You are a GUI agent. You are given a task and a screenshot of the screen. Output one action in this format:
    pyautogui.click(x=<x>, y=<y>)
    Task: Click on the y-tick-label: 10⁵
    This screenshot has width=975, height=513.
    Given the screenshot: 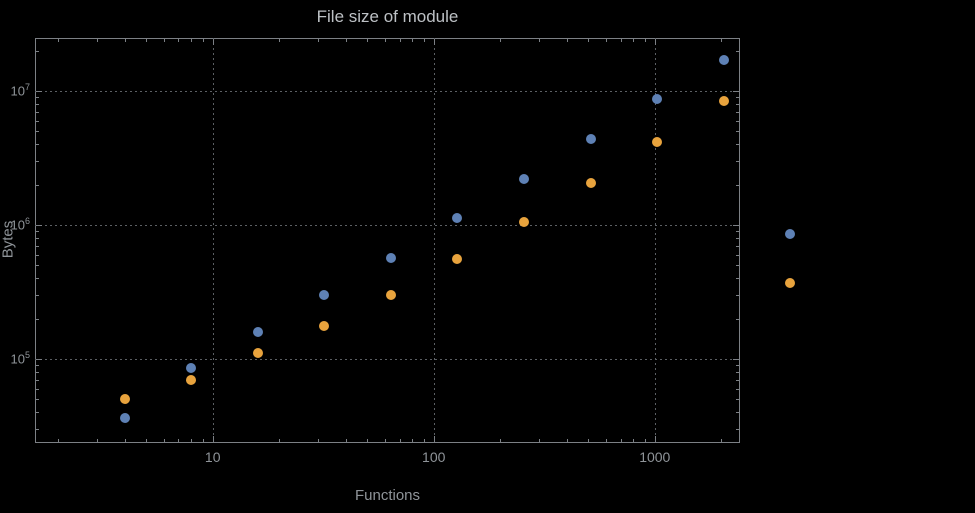 What is the action you would take?
    pyautogui.click(x=20, y=358)
    